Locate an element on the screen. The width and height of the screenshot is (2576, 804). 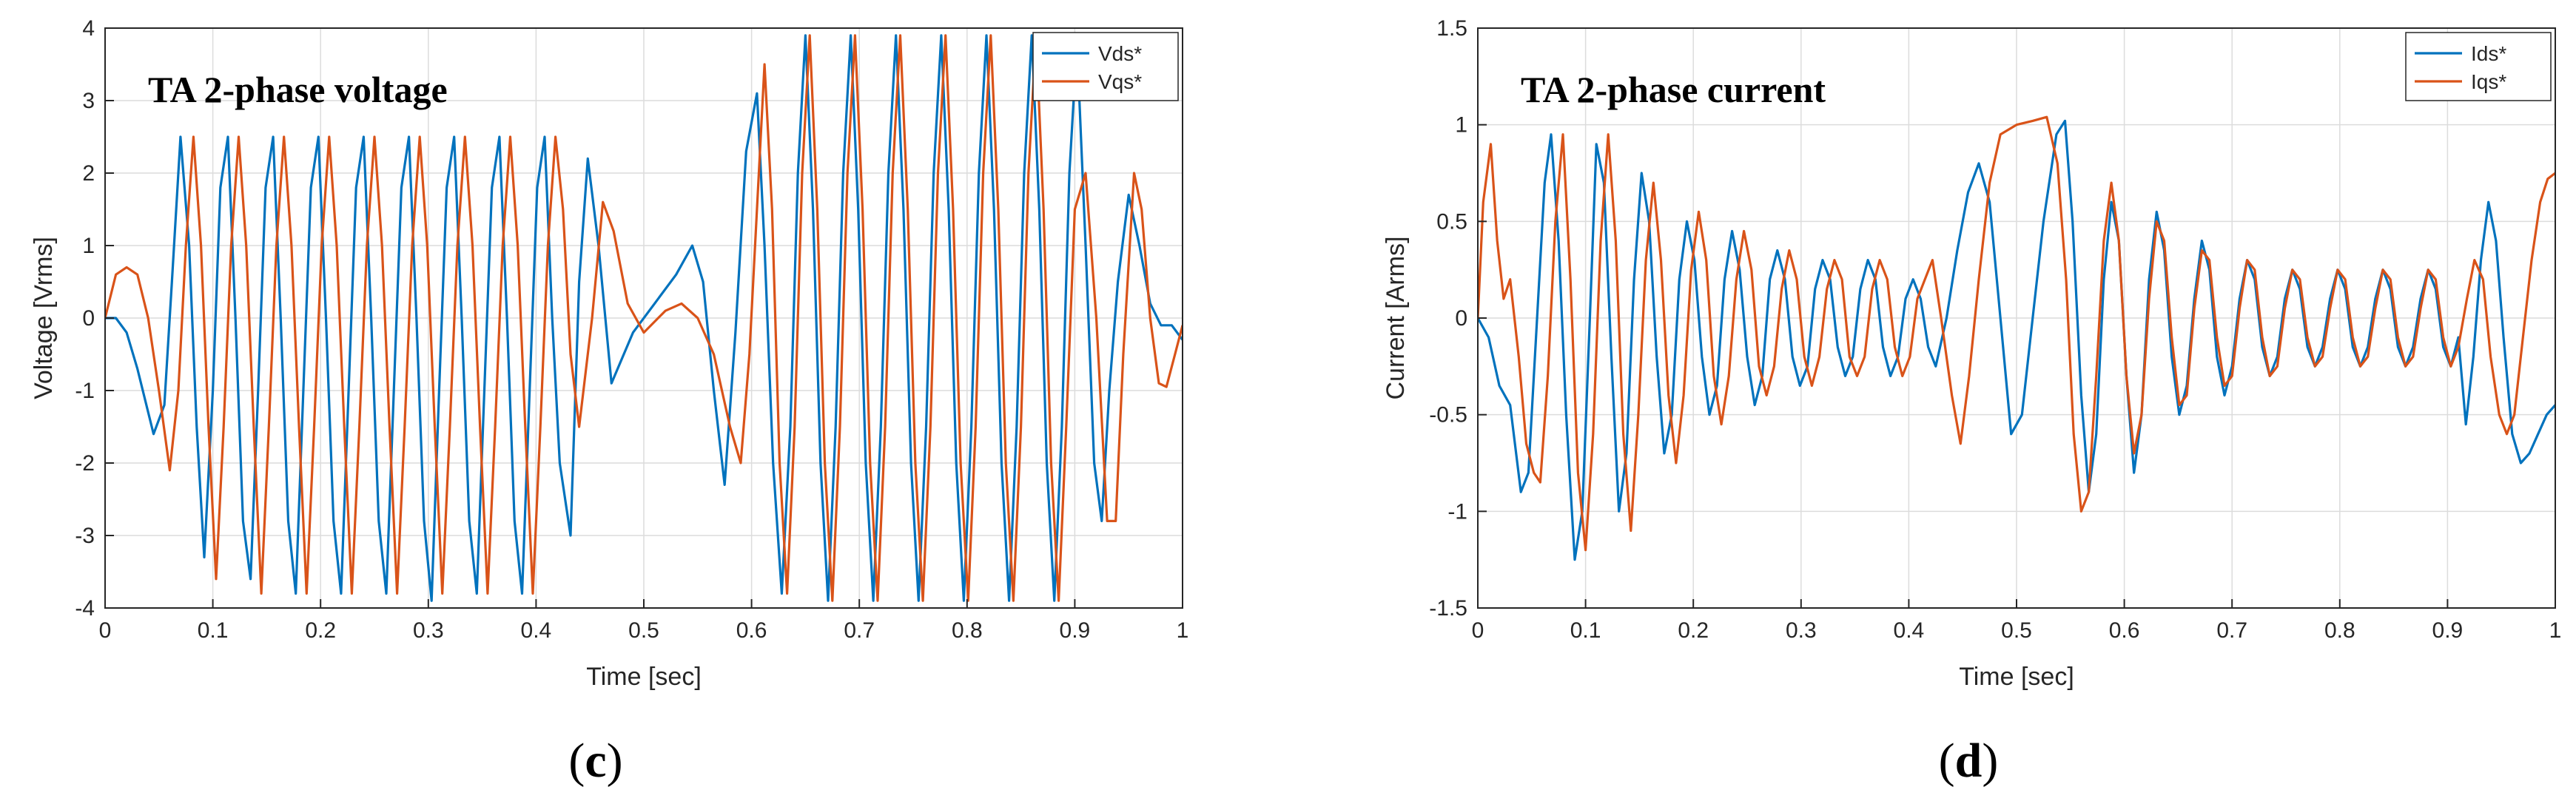
voltage-ytick-label: -1 is located at coordinates (85, 391).